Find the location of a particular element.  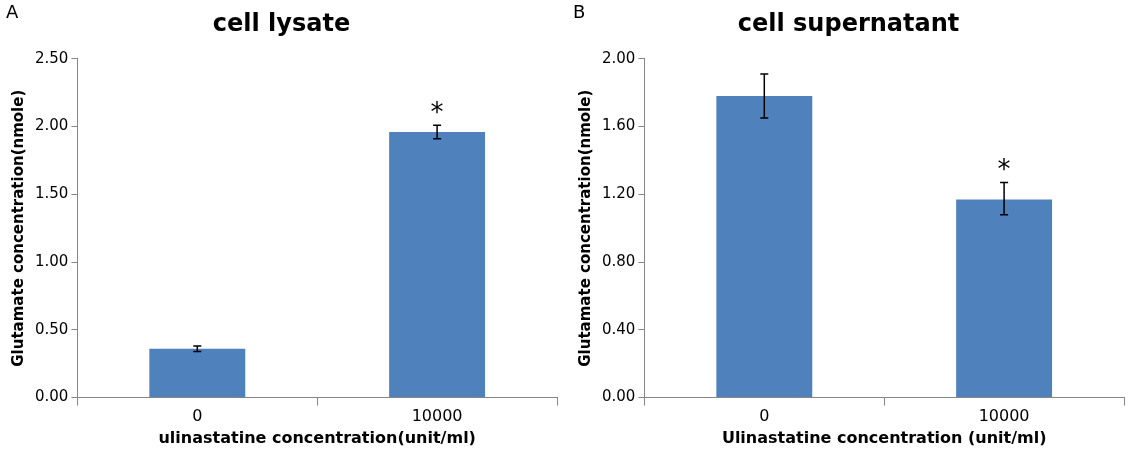

y-tick-label: 0.40 is located at coordinates (618, 328).